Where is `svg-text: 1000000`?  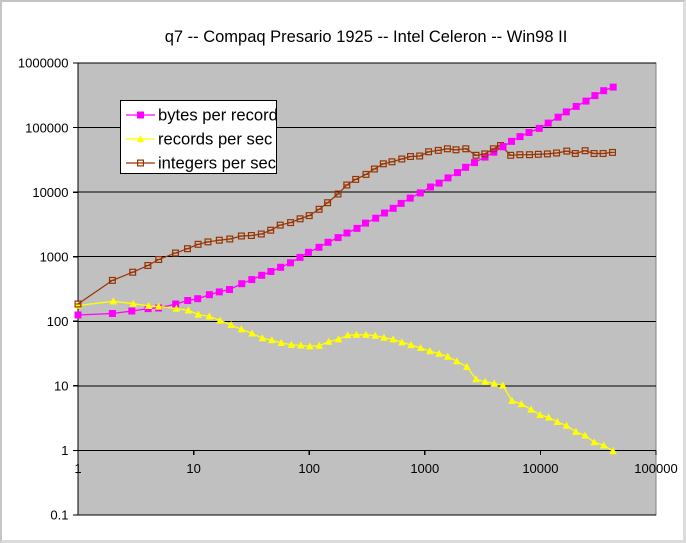
svg-text: 1000000 is located at coordinates (43, 63).